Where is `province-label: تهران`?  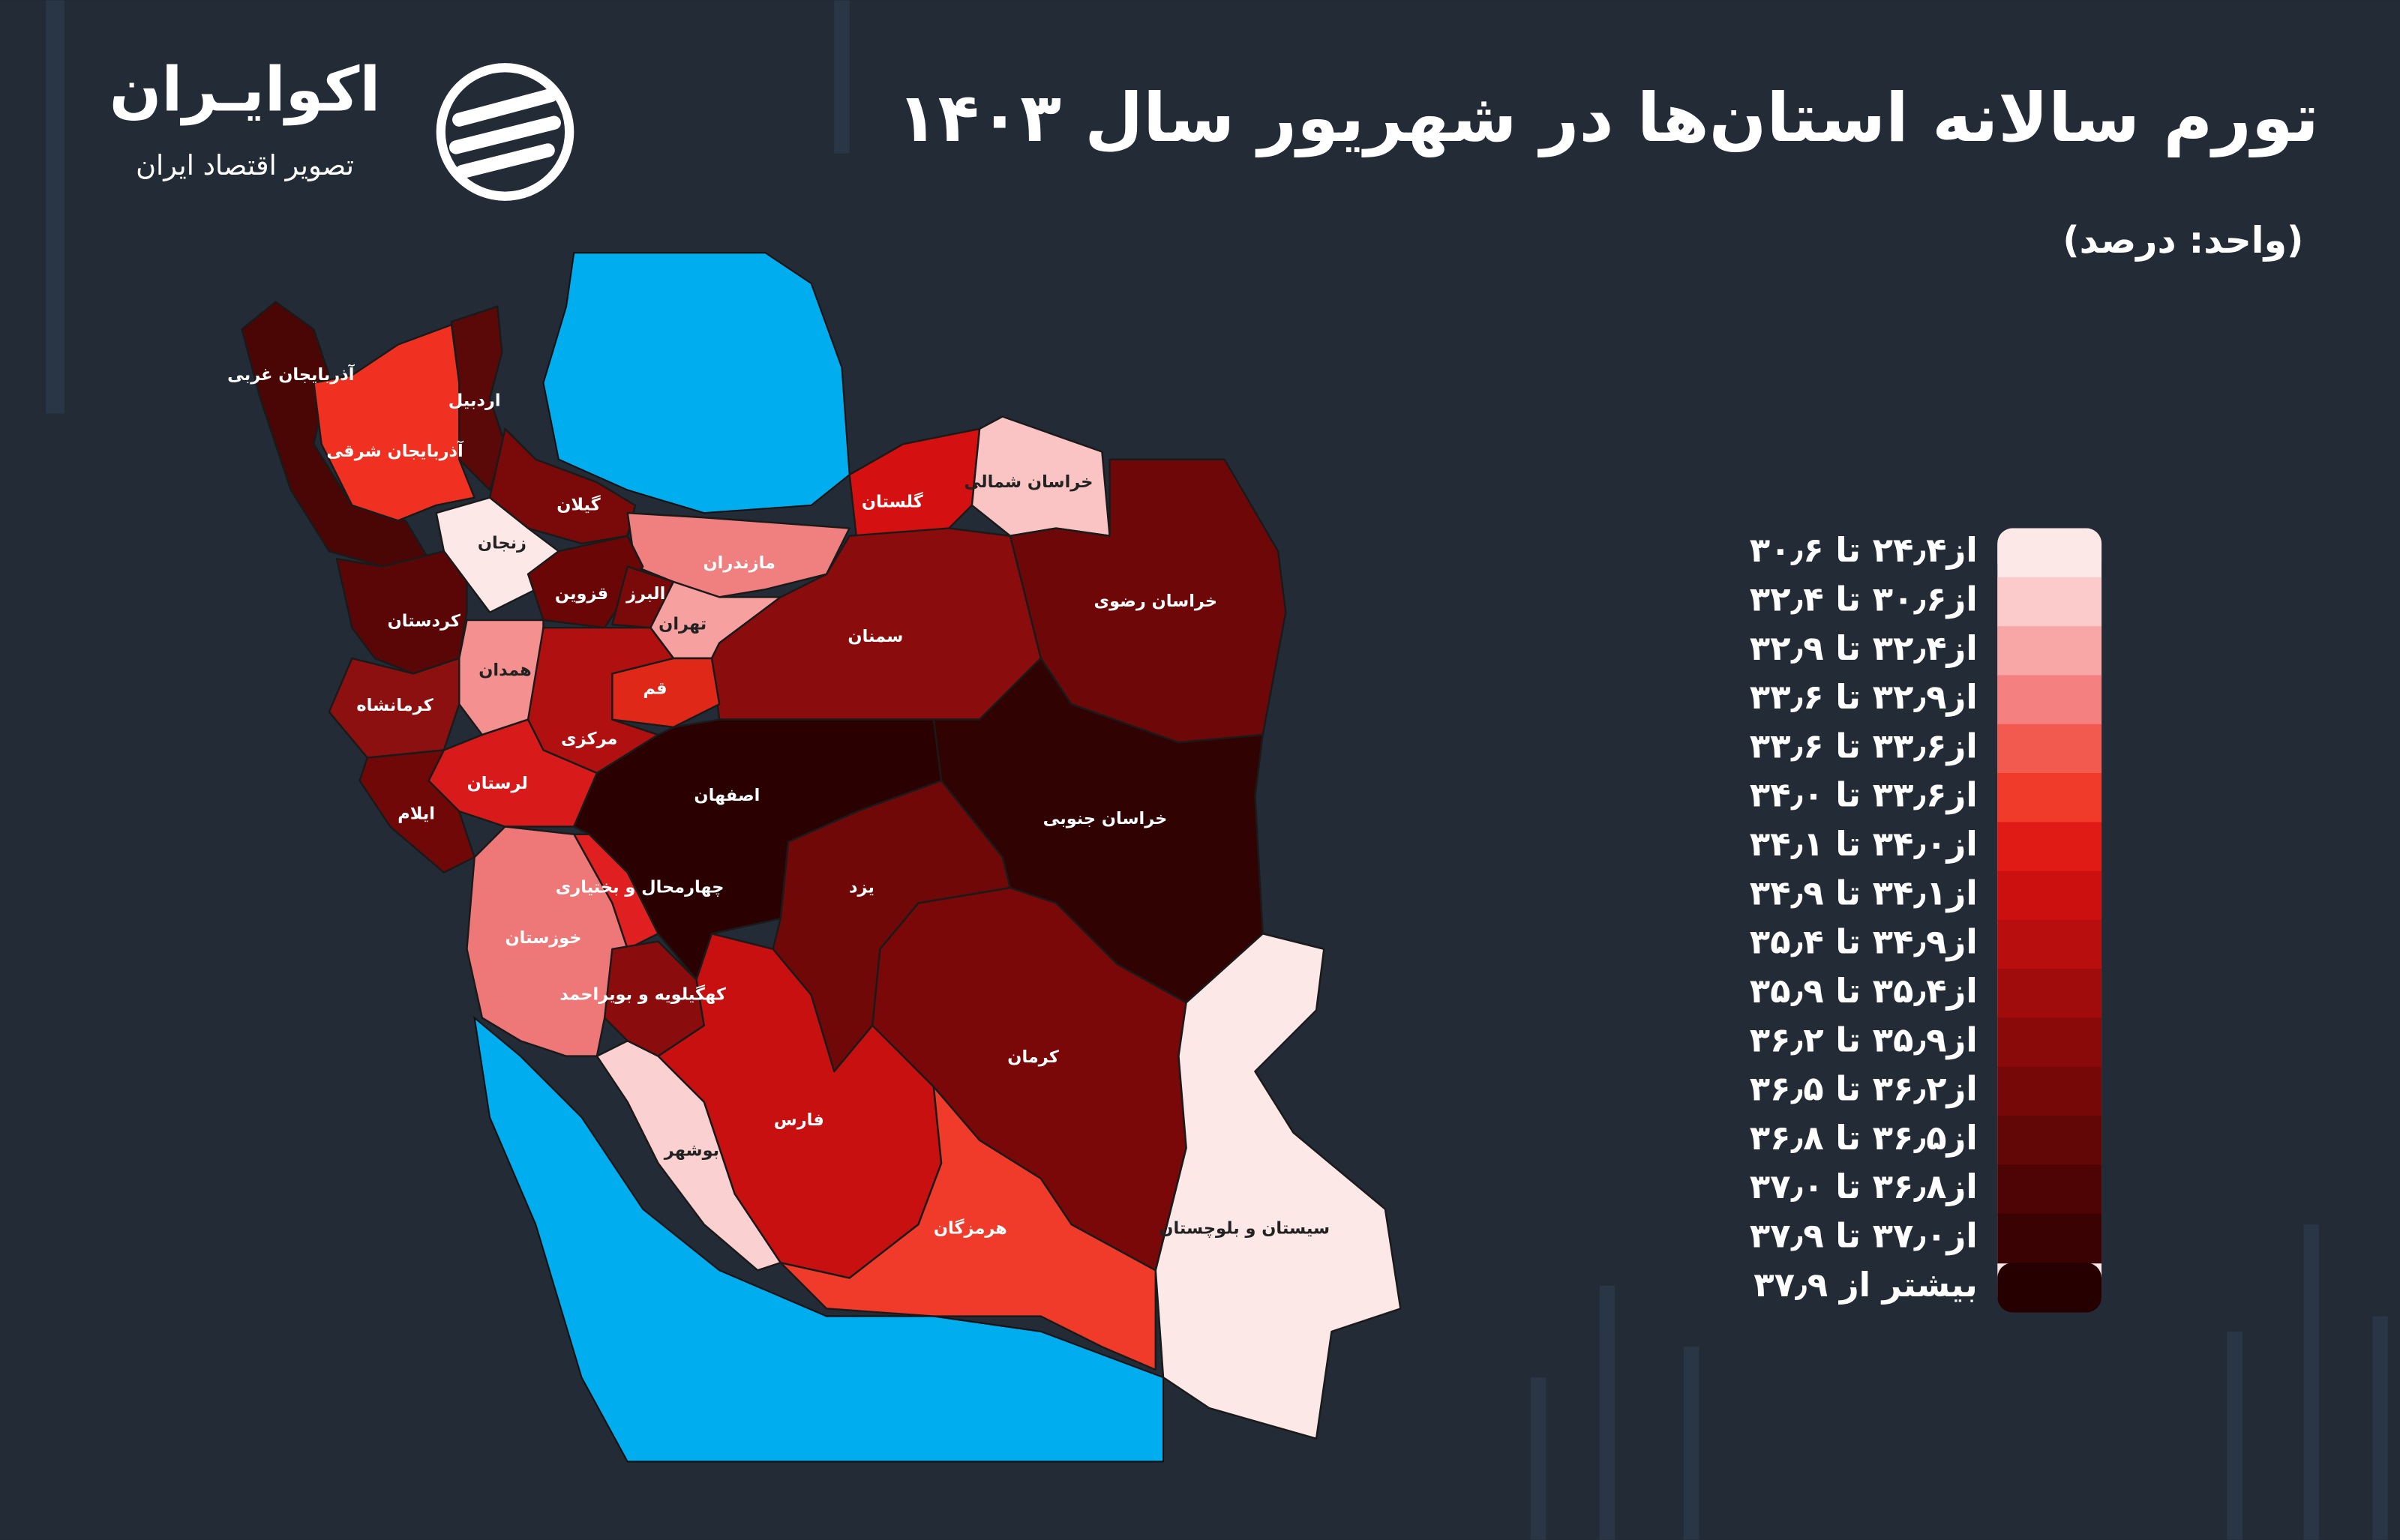 province-label: تهران is located at coordinates (682, 624).